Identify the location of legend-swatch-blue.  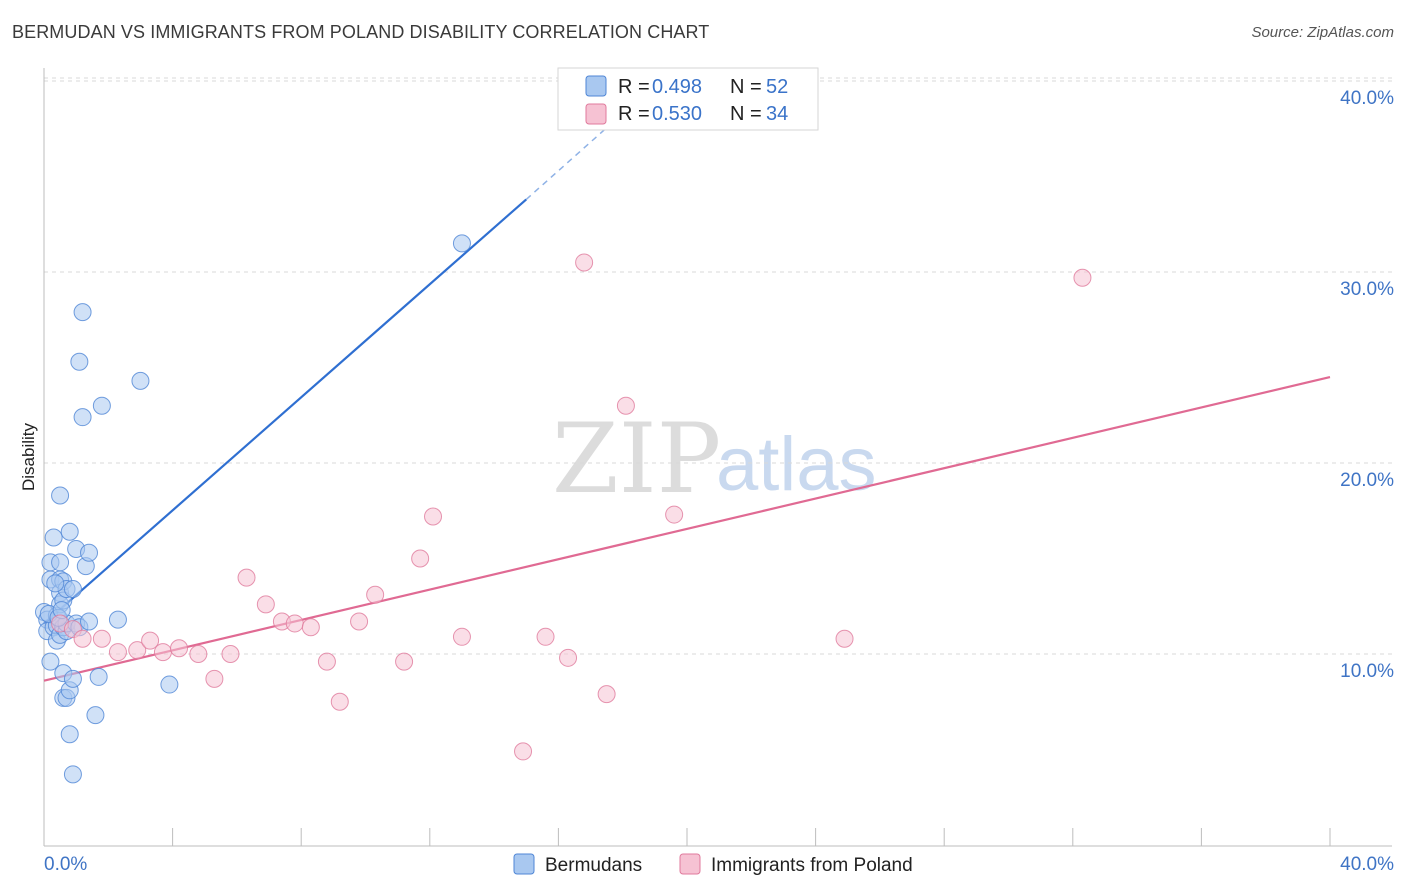
(596, 86).